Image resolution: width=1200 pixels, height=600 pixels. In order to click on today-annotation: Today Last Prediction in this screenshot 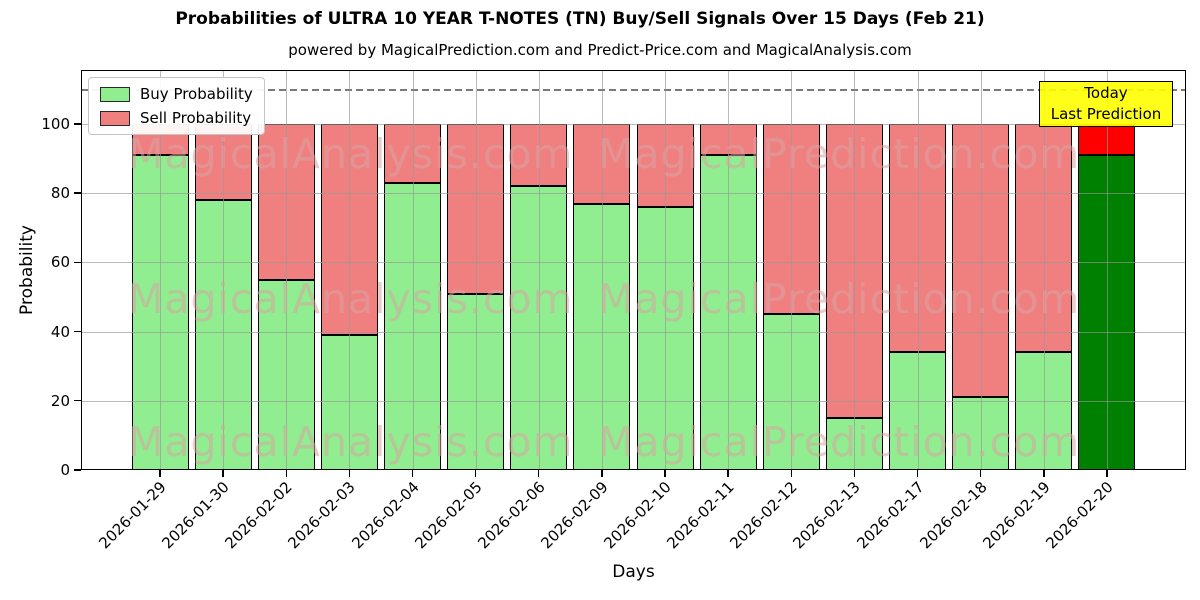, I will do `click(1106, 104)`.